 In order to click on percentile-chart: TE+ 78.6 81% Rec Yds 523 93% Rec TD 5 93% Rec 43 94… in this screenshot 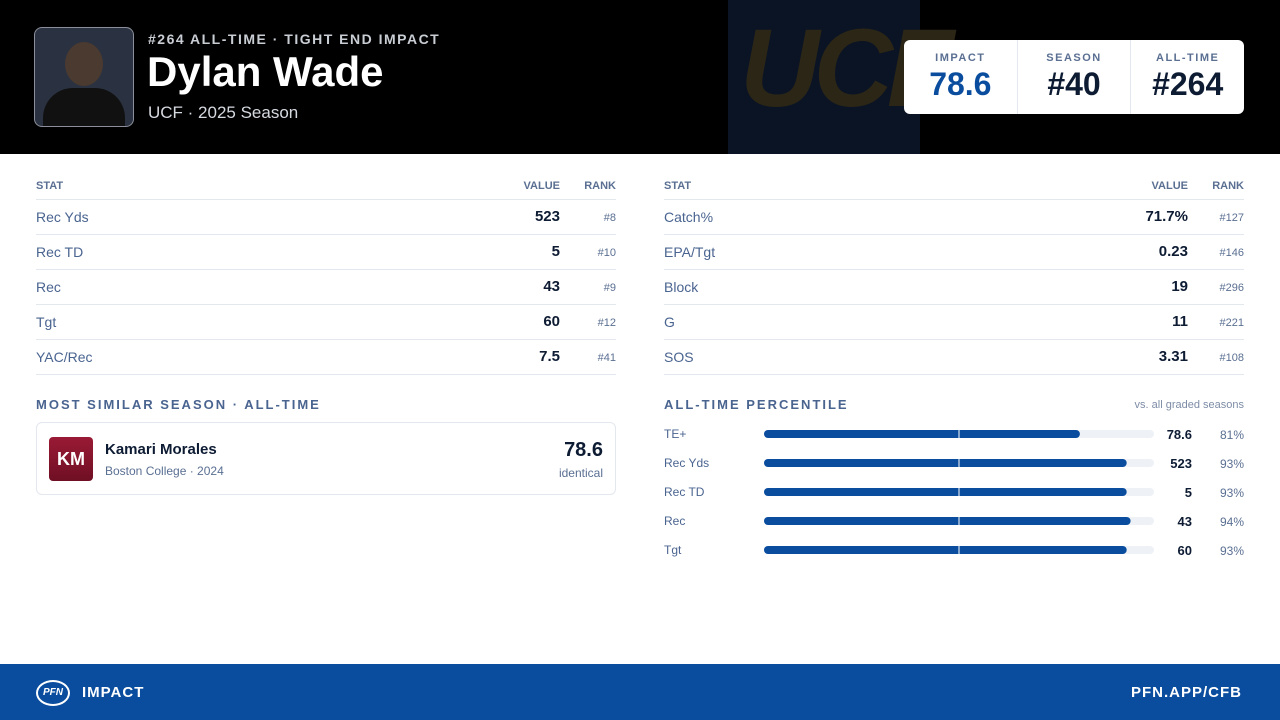, I will do `click(954, 492)`.